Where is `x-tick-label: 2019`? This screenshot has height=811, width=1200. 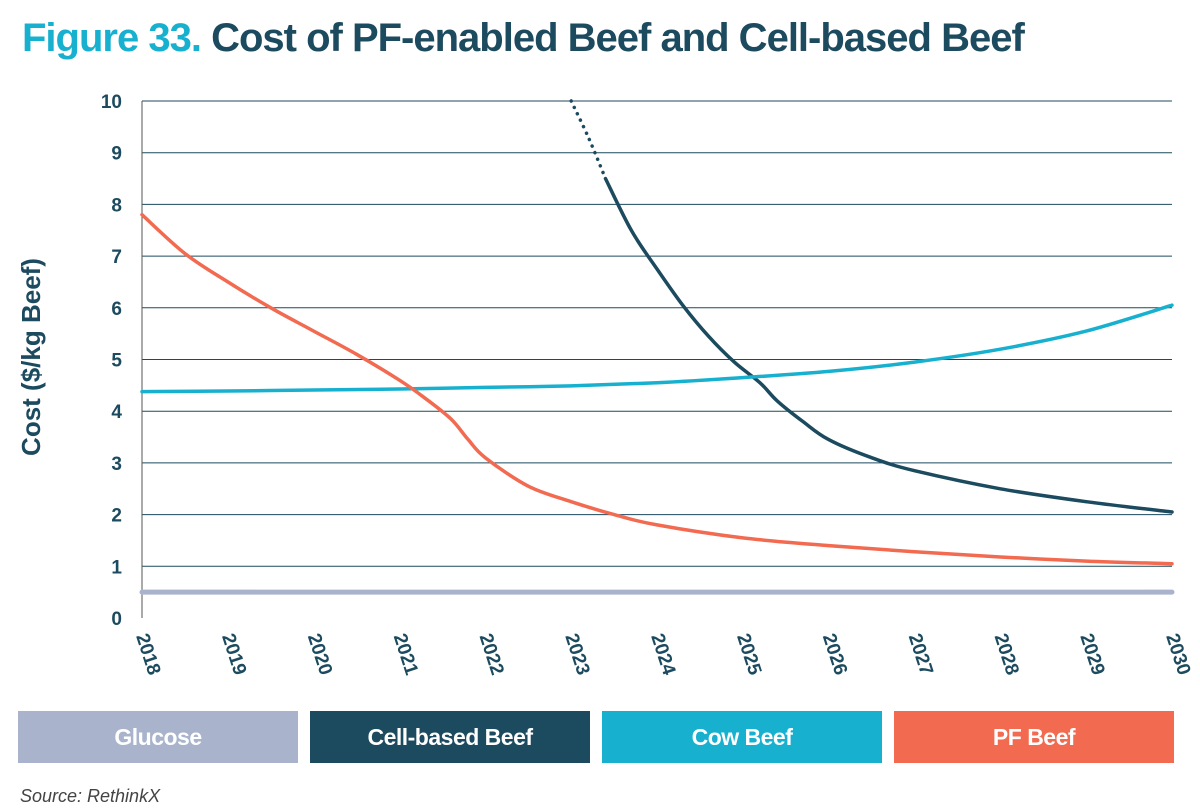 x-tick-label: 2019 is located at coordinates (233, 654).